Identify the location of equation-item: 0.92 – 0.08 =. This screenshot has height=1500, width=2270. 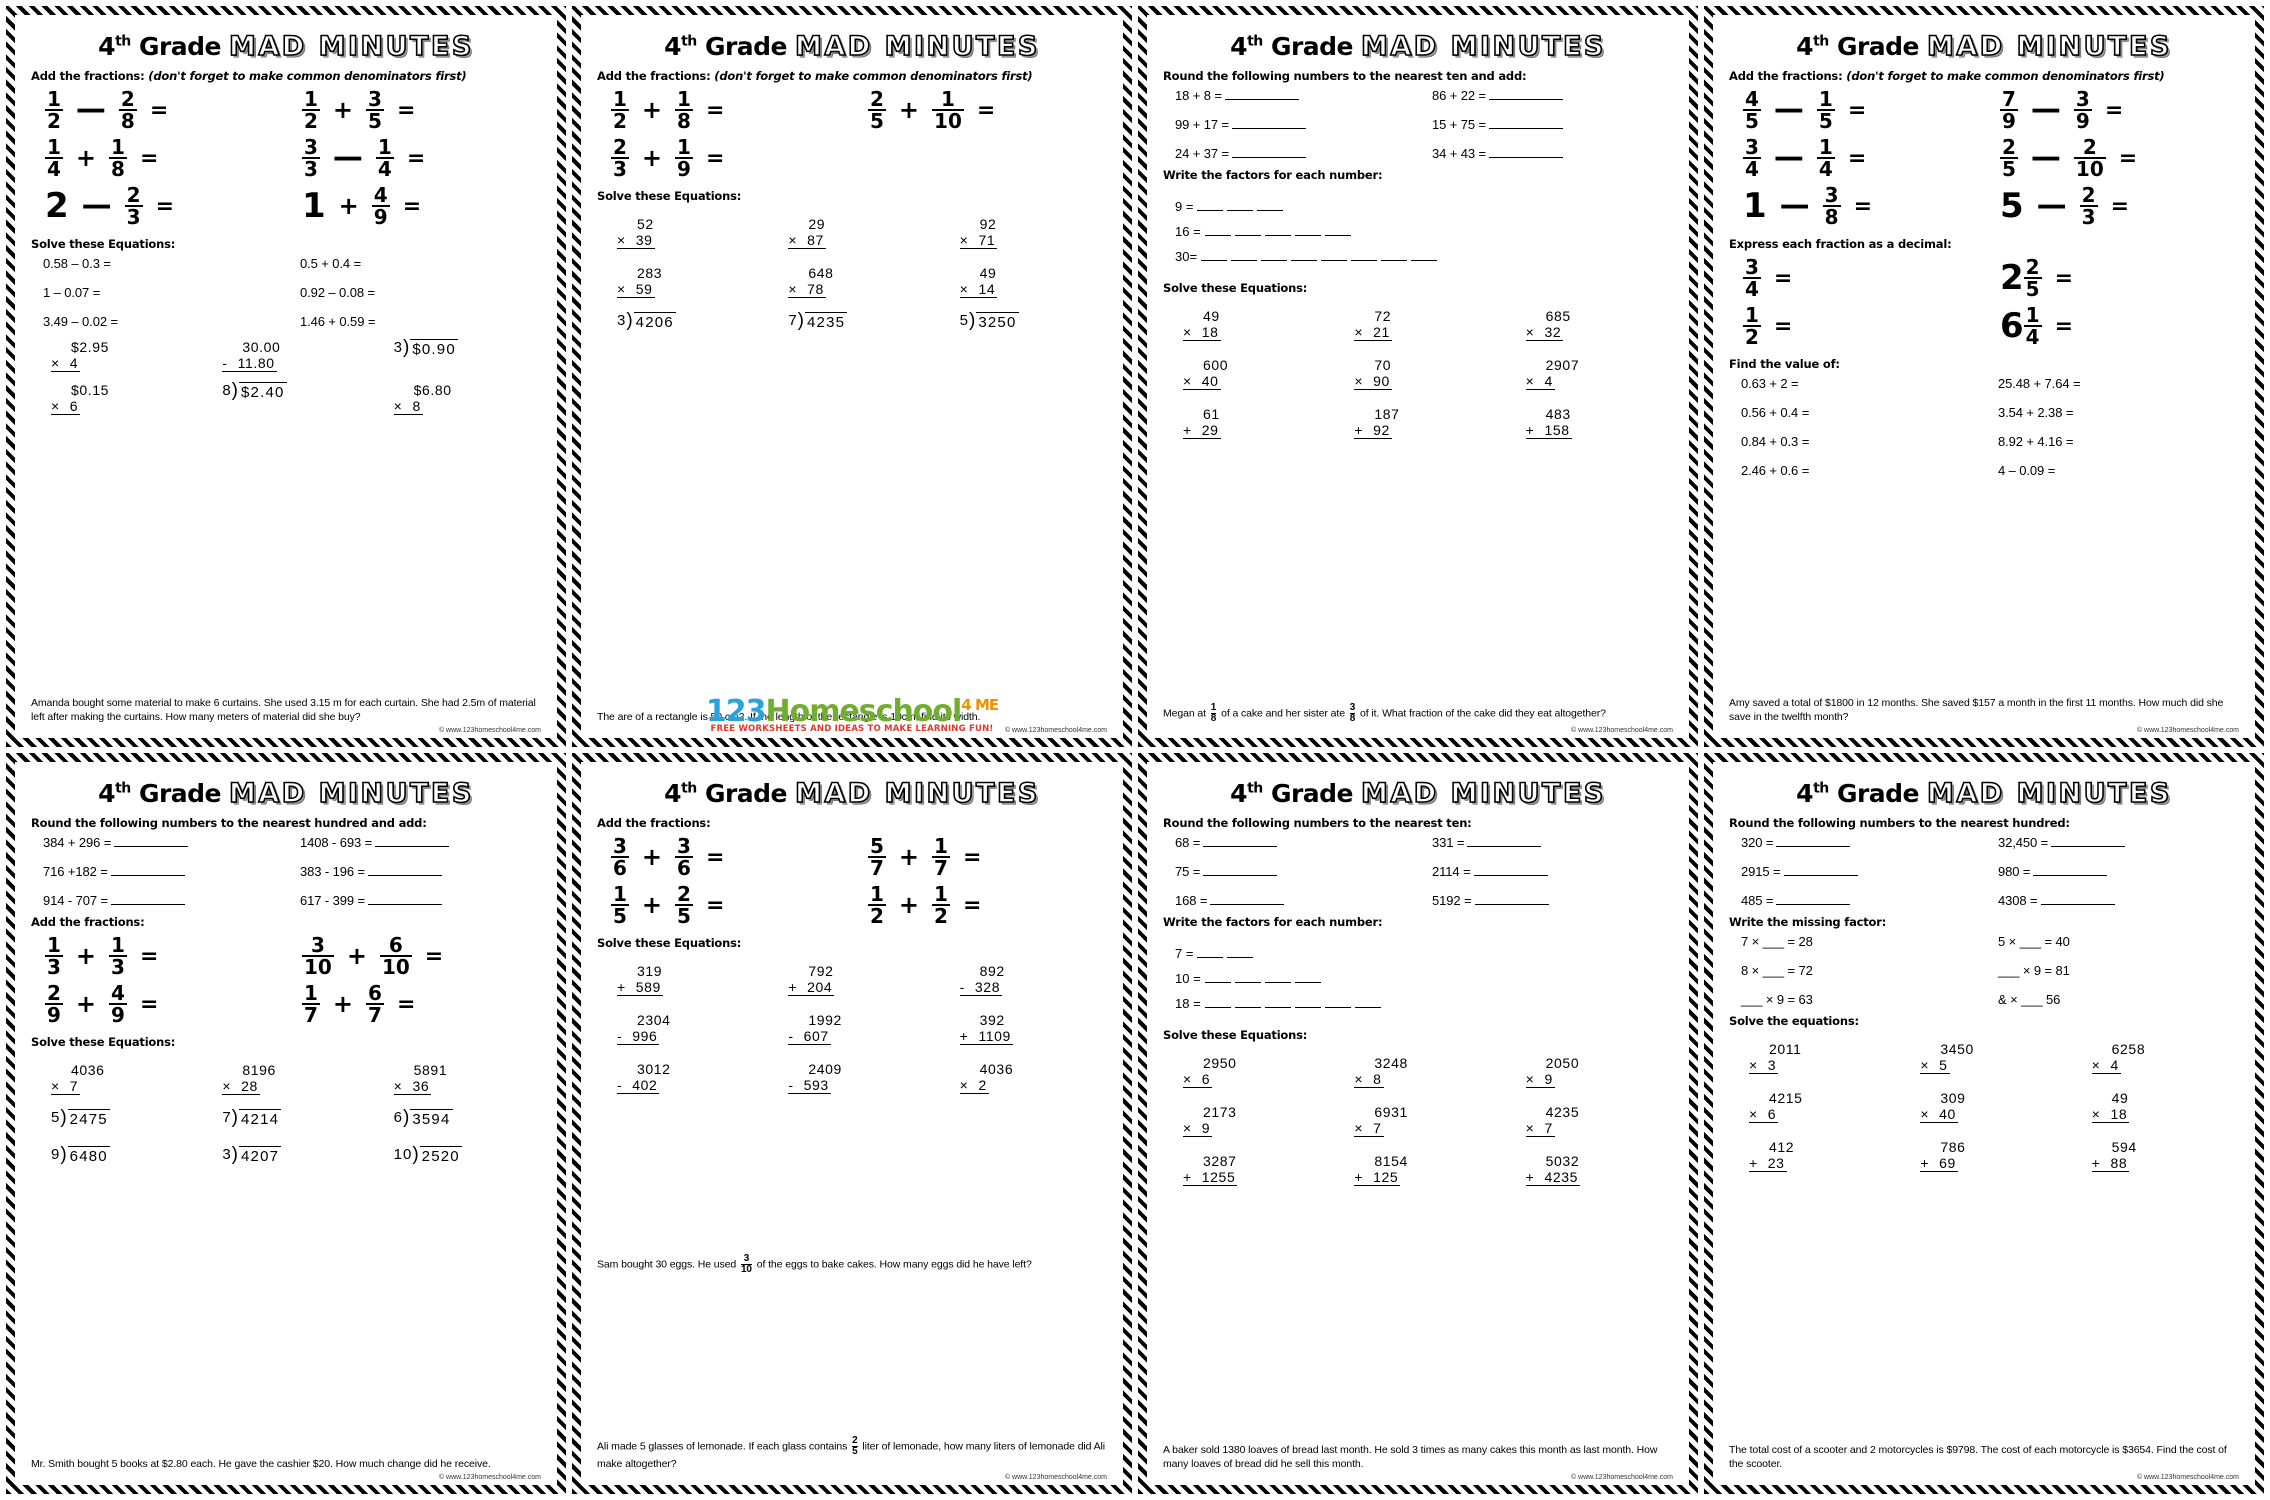
(337, 292).